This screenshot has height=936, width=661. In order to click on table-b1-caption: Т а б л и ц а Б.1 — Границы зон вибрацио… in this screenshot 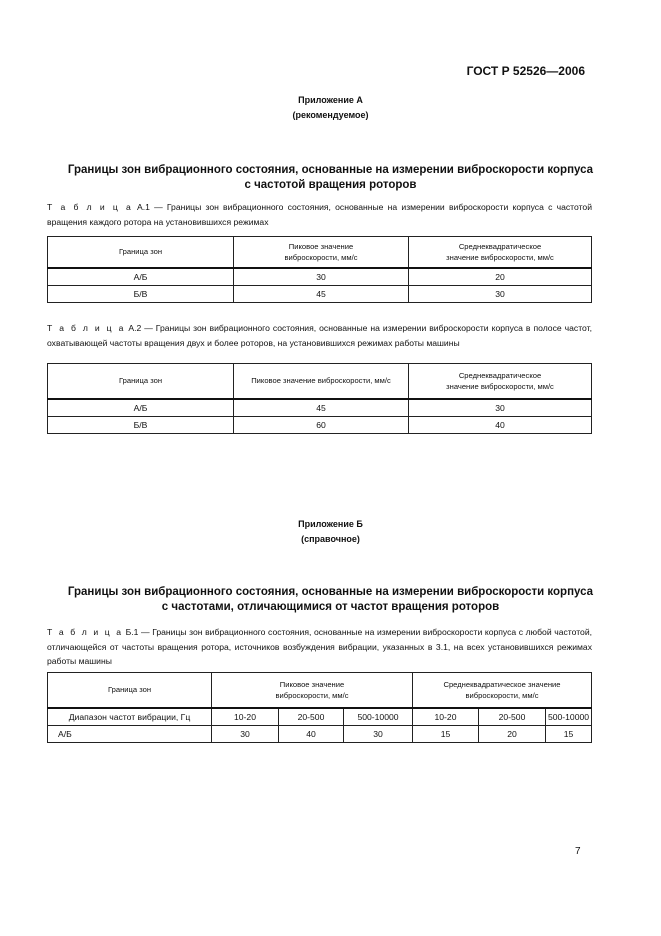, I will do `click(319, 647)`.